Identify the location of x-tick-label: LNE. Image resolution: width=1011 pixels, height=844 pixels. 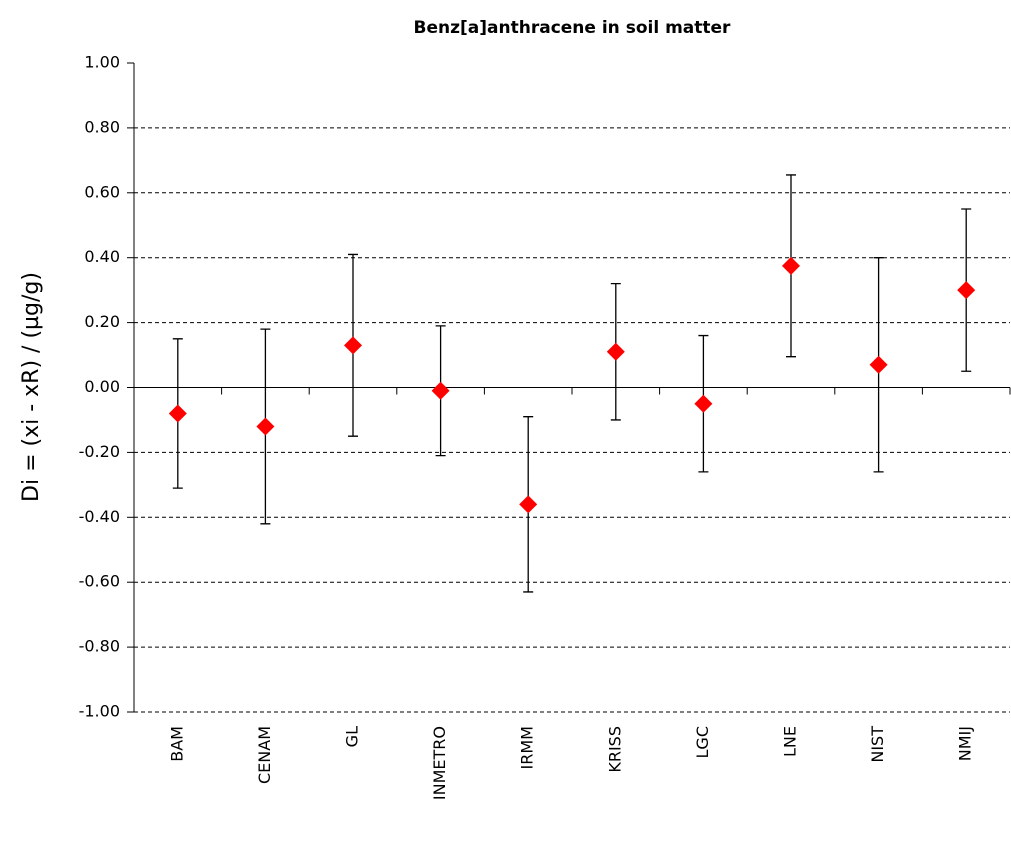
(790, 741).